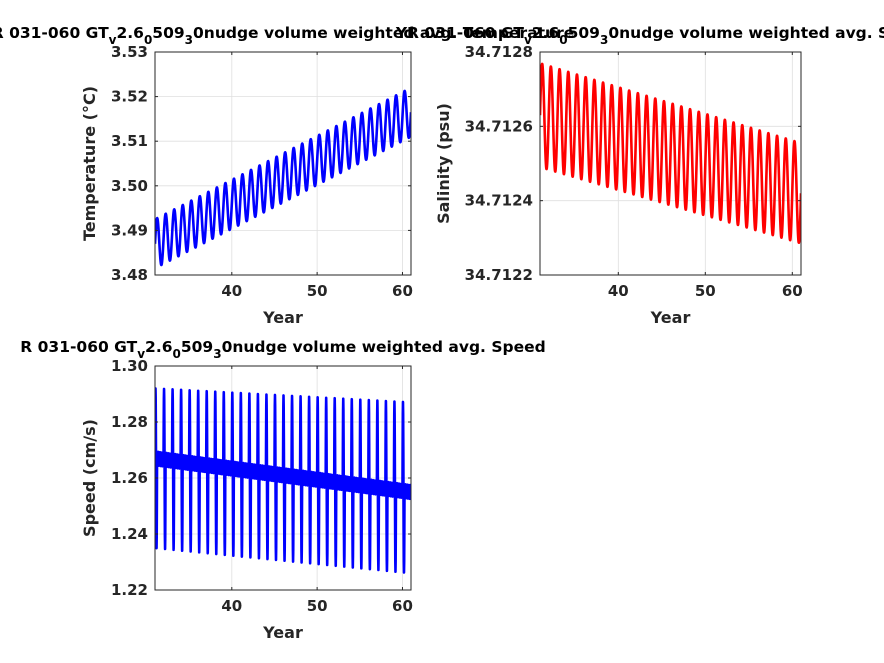 This screenshot has height=663, width=884. I want to click on y-tick-label: 34.7128, so click(499, 52).